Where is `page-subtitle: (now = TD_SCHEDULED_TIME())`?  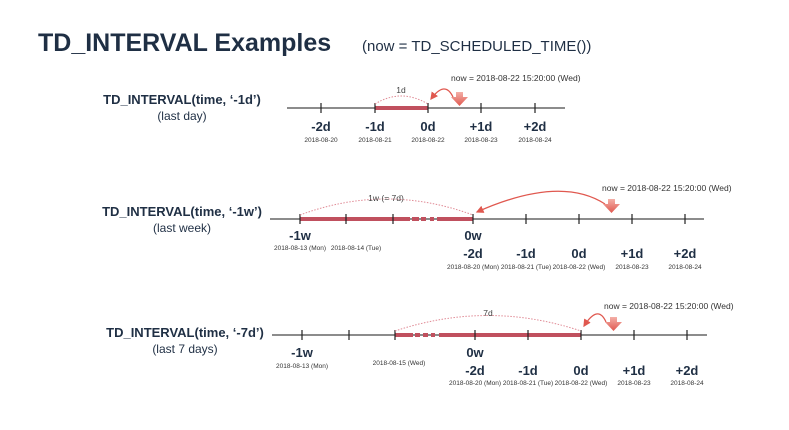
page-subtitle: (now = TD_SCHEDULED_TIME()) is located at coordinates (476, 46).